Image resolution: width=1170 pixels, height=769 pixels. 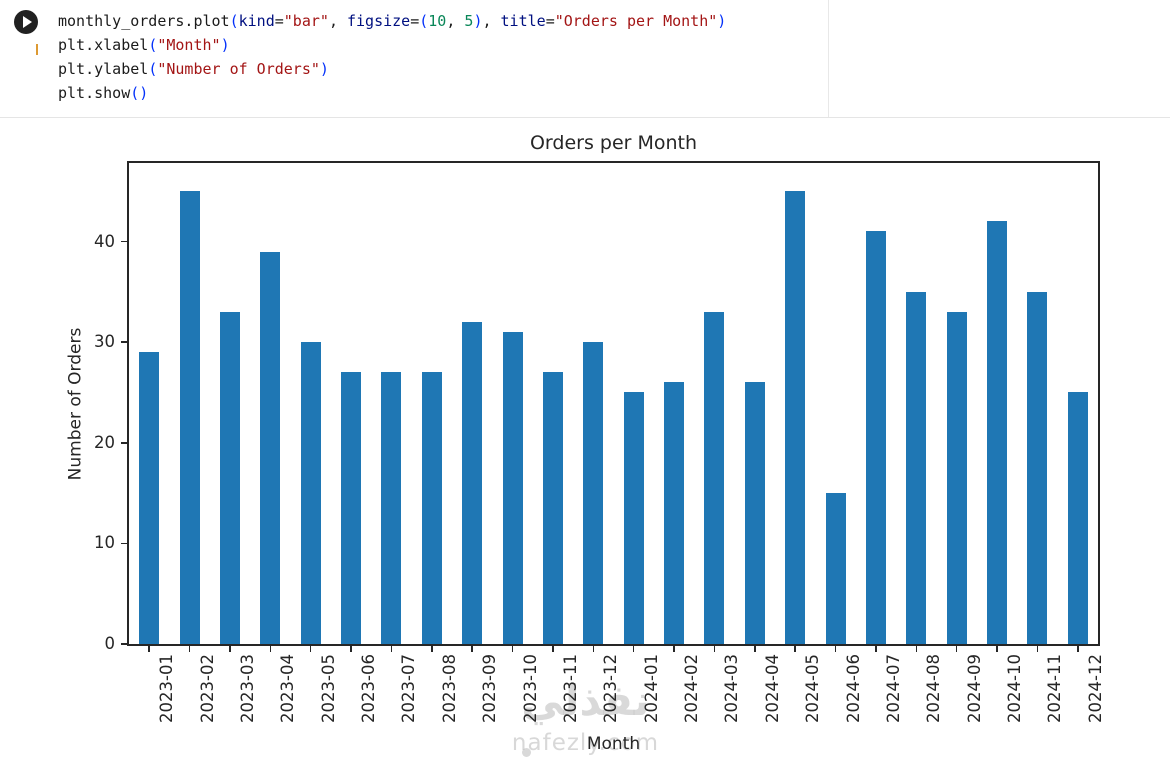 What do you see at coordinates (934, 688) in the screenshot?
I see `x-tick-label: 2024-08` at bounding box center [934, 688].